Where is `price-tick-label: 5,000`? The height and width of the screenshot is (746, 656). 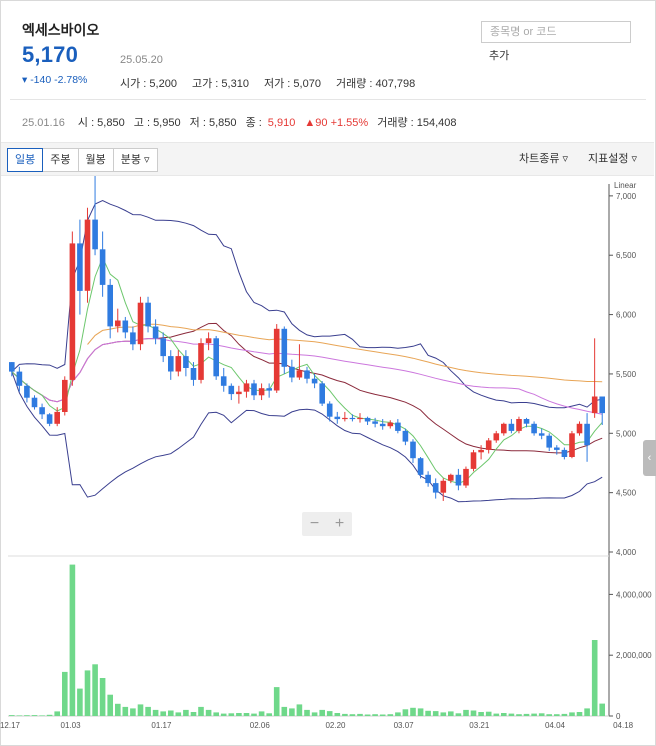
price-tick-label: 5,000 is located at coordinates (626, 433).